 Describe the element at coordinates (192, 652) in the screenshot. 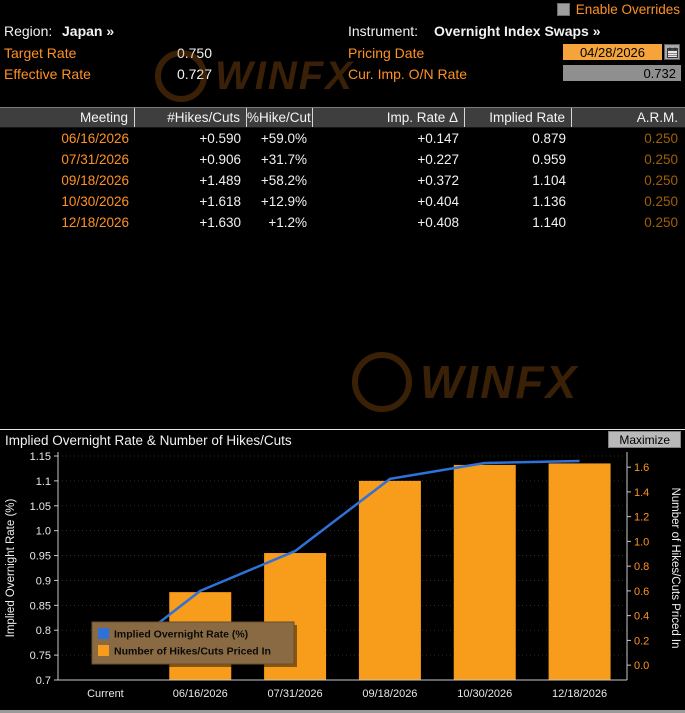

I see `svg-text: Number of Hikes/Cuts Priced In` at that location.